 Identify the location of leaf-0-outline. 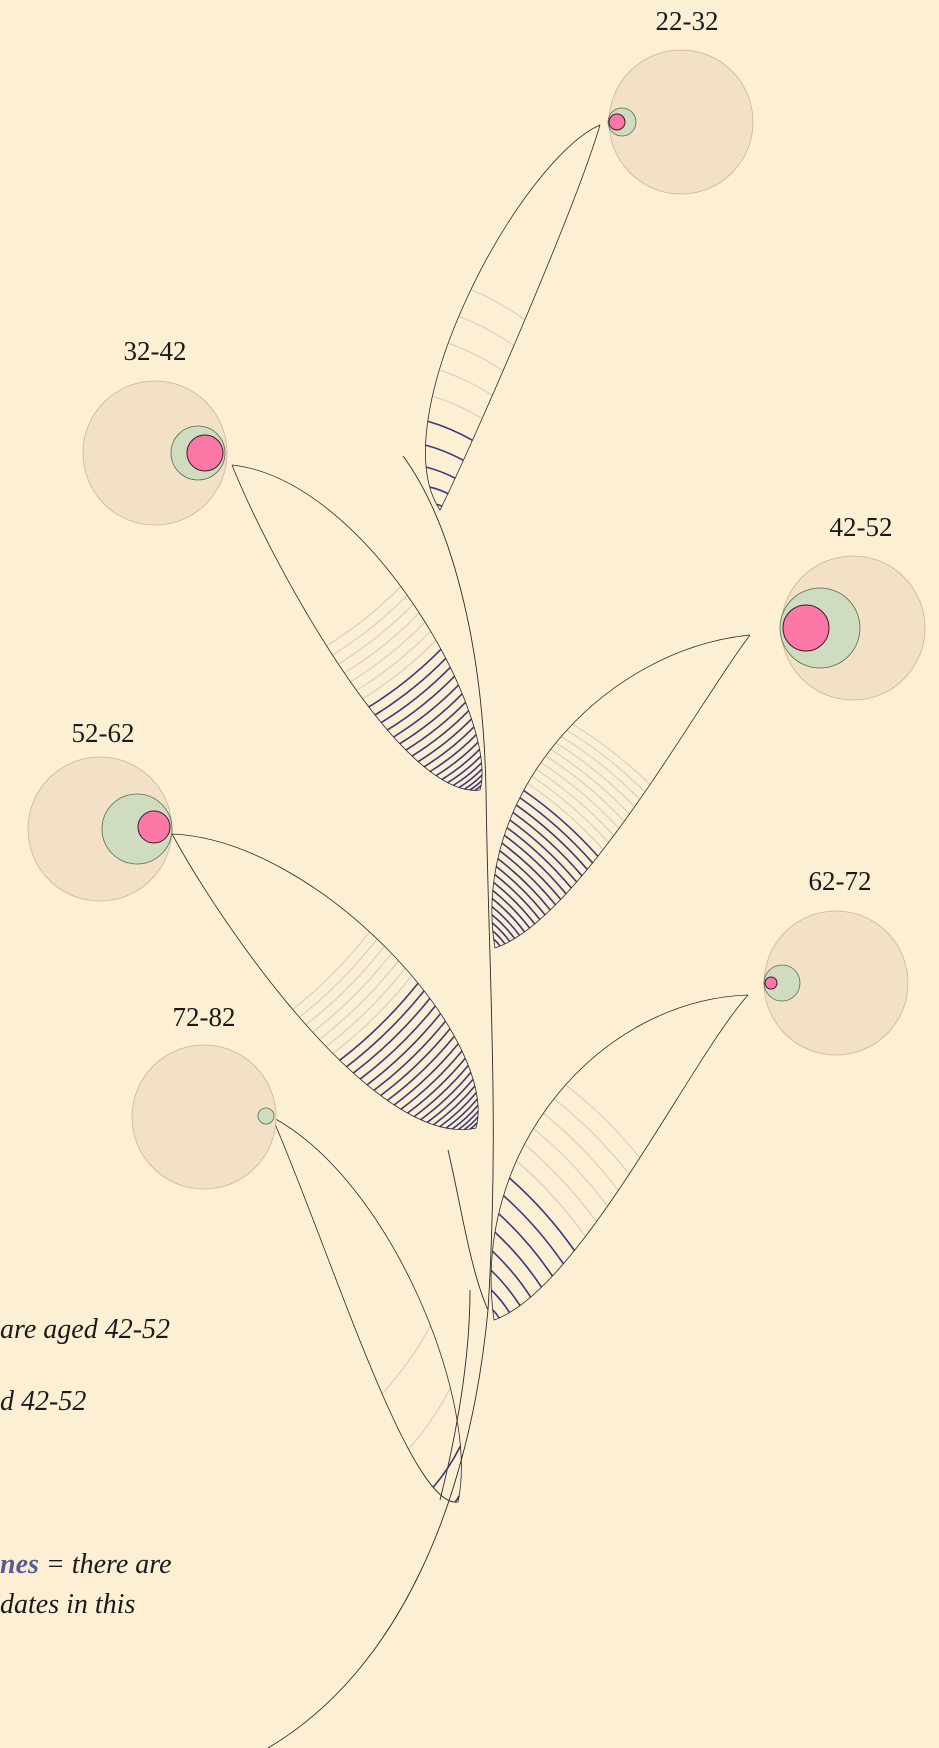
(513, 317).